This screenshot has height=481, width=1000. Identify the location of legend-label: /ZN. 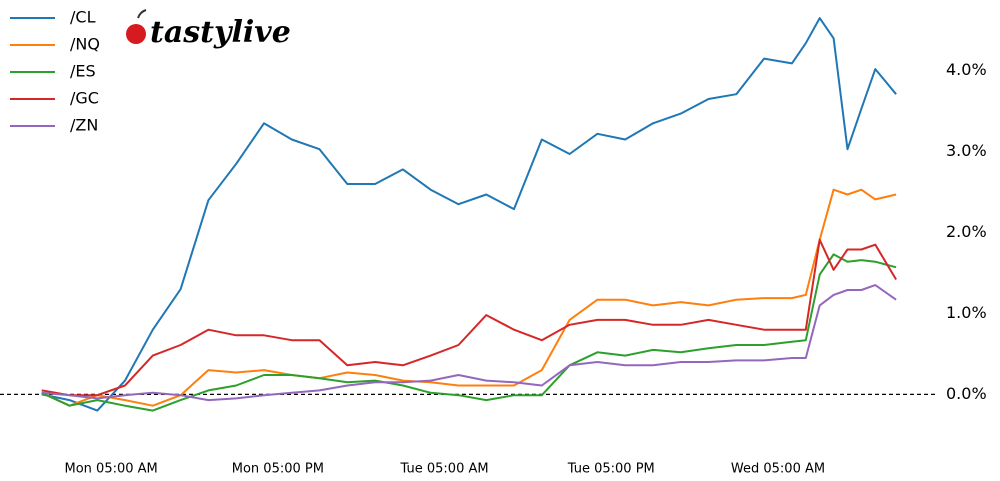
(84, 125).